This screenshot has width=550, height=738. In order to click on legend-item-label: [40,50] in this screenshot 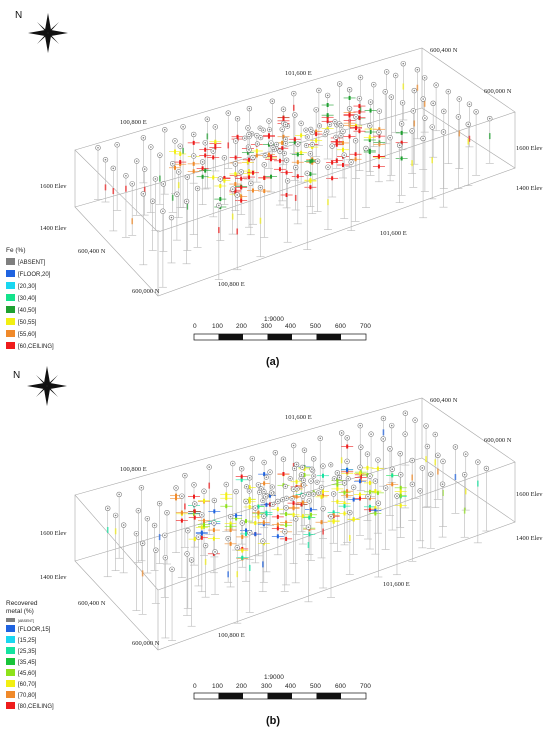, I will do `click(27, 311)`.